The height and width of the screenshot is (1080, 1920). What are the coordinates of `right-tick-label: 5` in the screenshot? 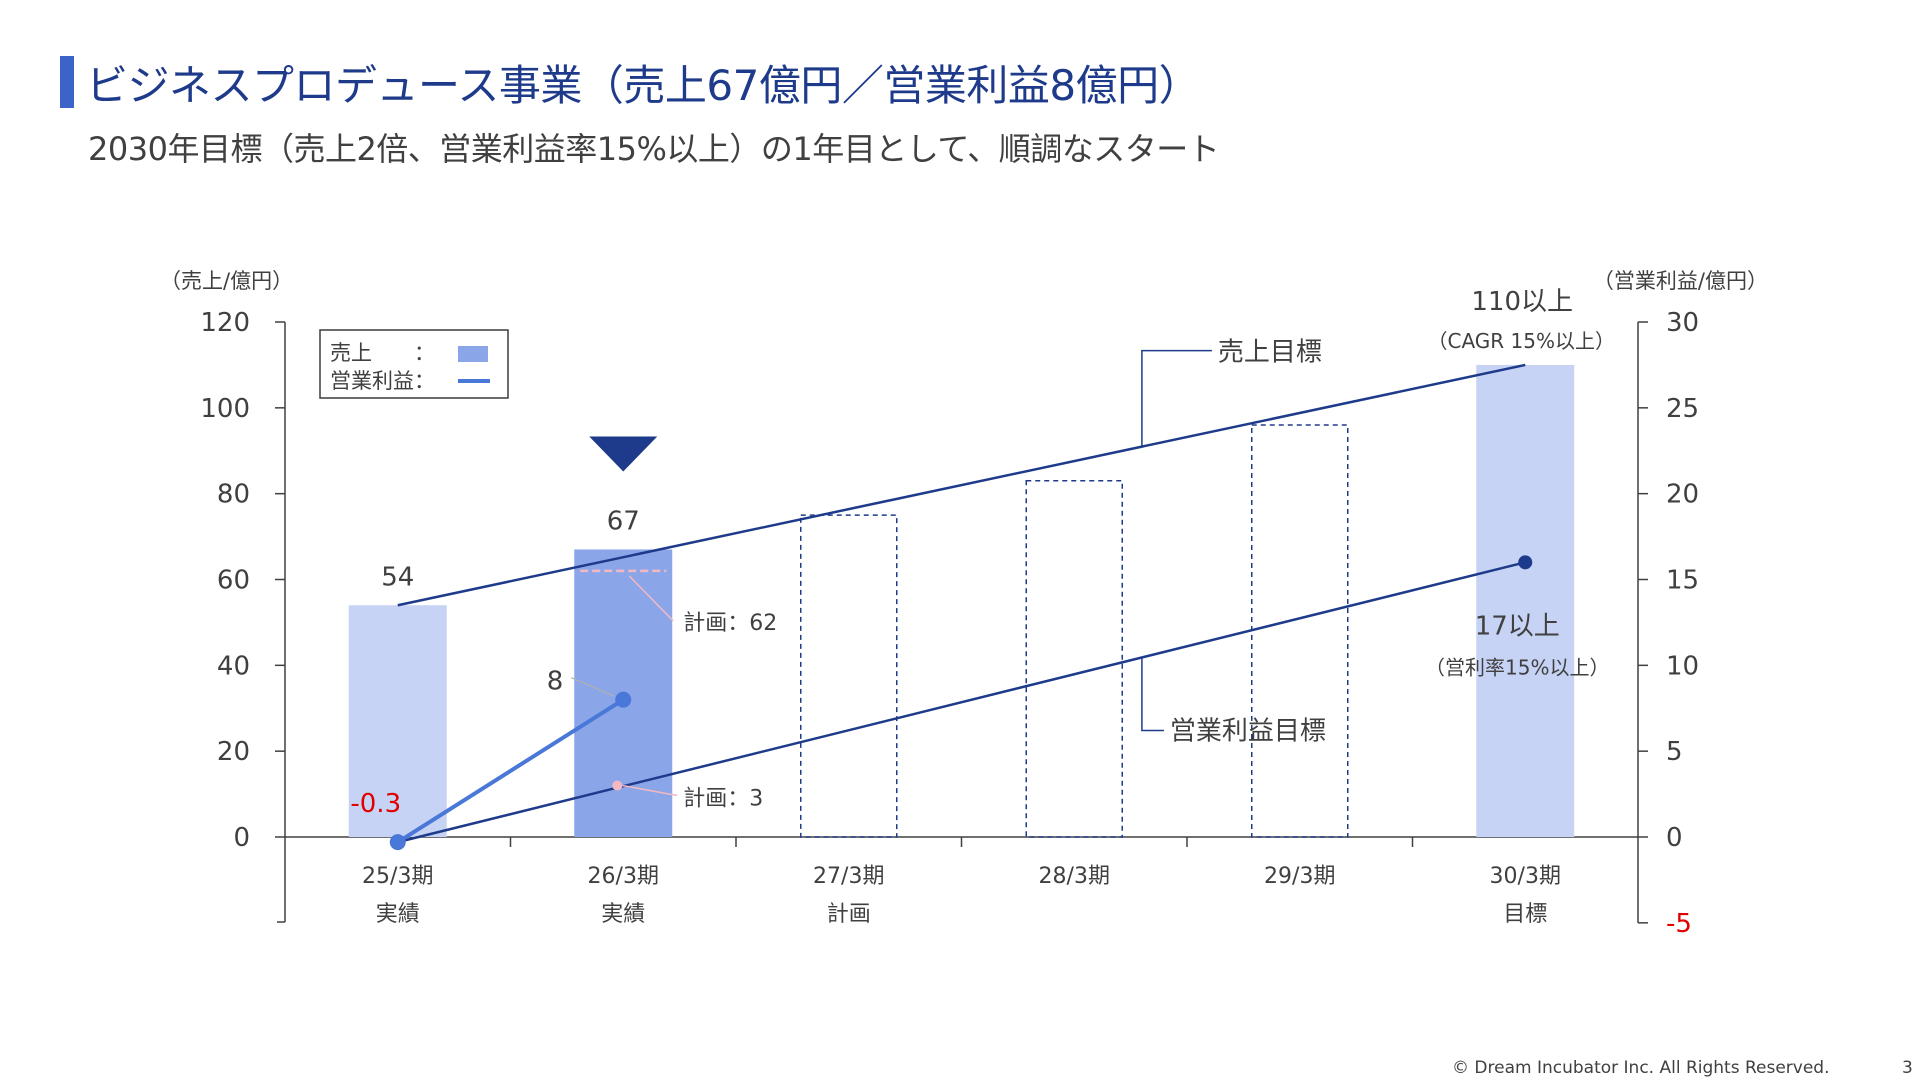 It's located at (1674, 752).